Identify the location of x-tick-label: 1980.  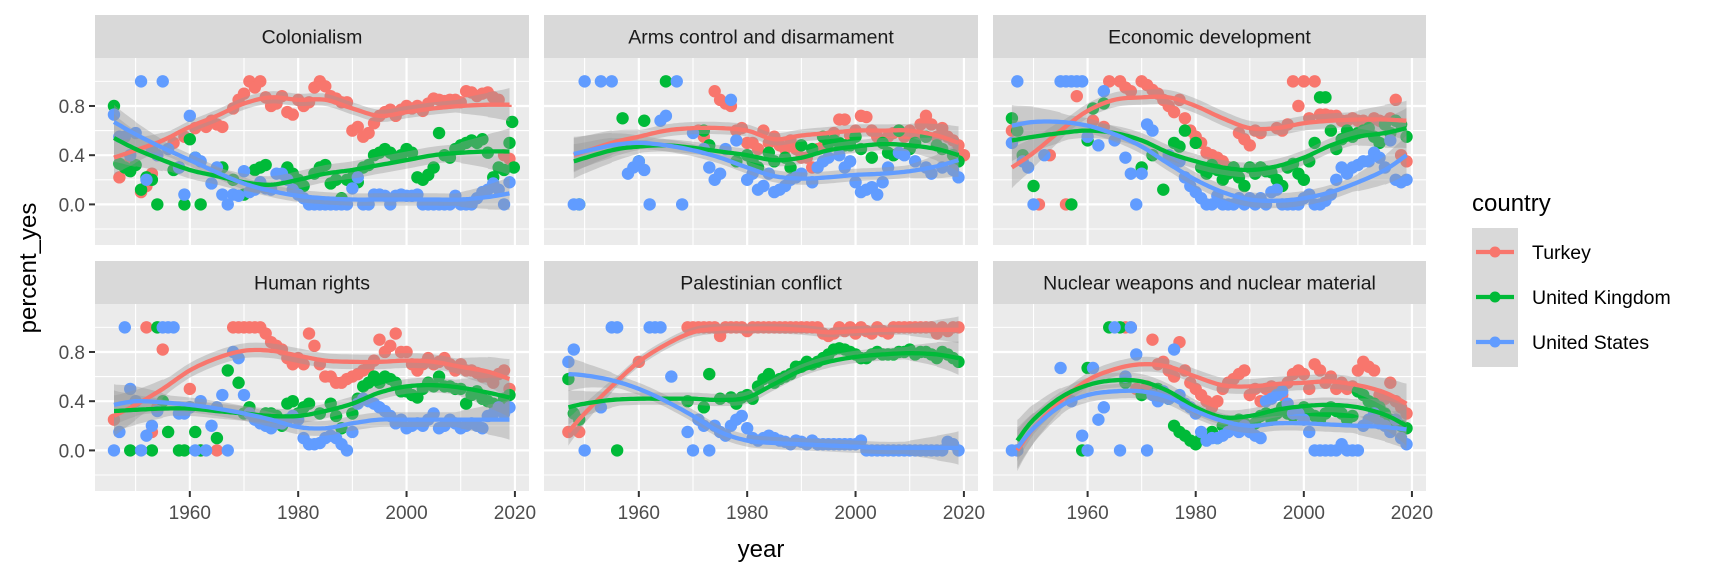
(747, 513).